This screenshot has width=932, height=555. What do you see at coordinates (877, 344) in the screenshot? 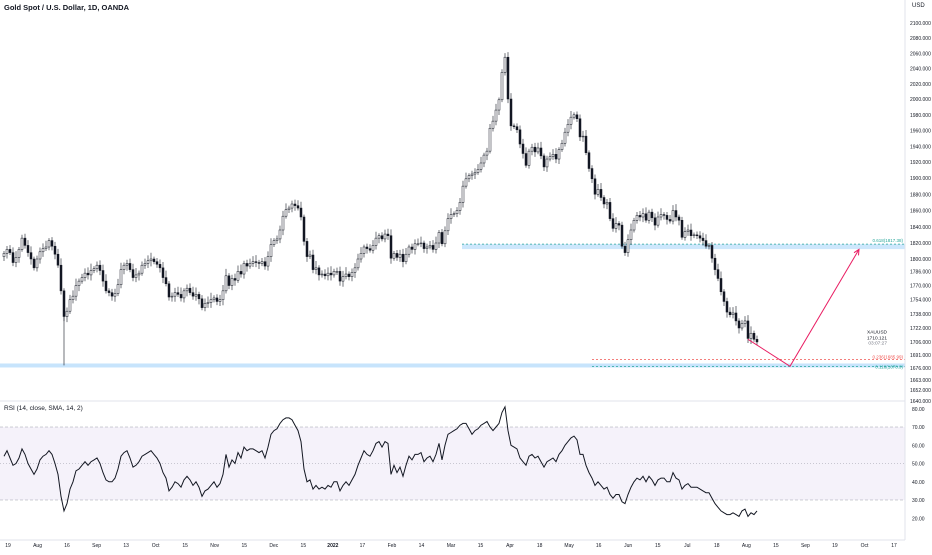
I see `countdown-label: 03:07:27` at bounding box center [877, 344].